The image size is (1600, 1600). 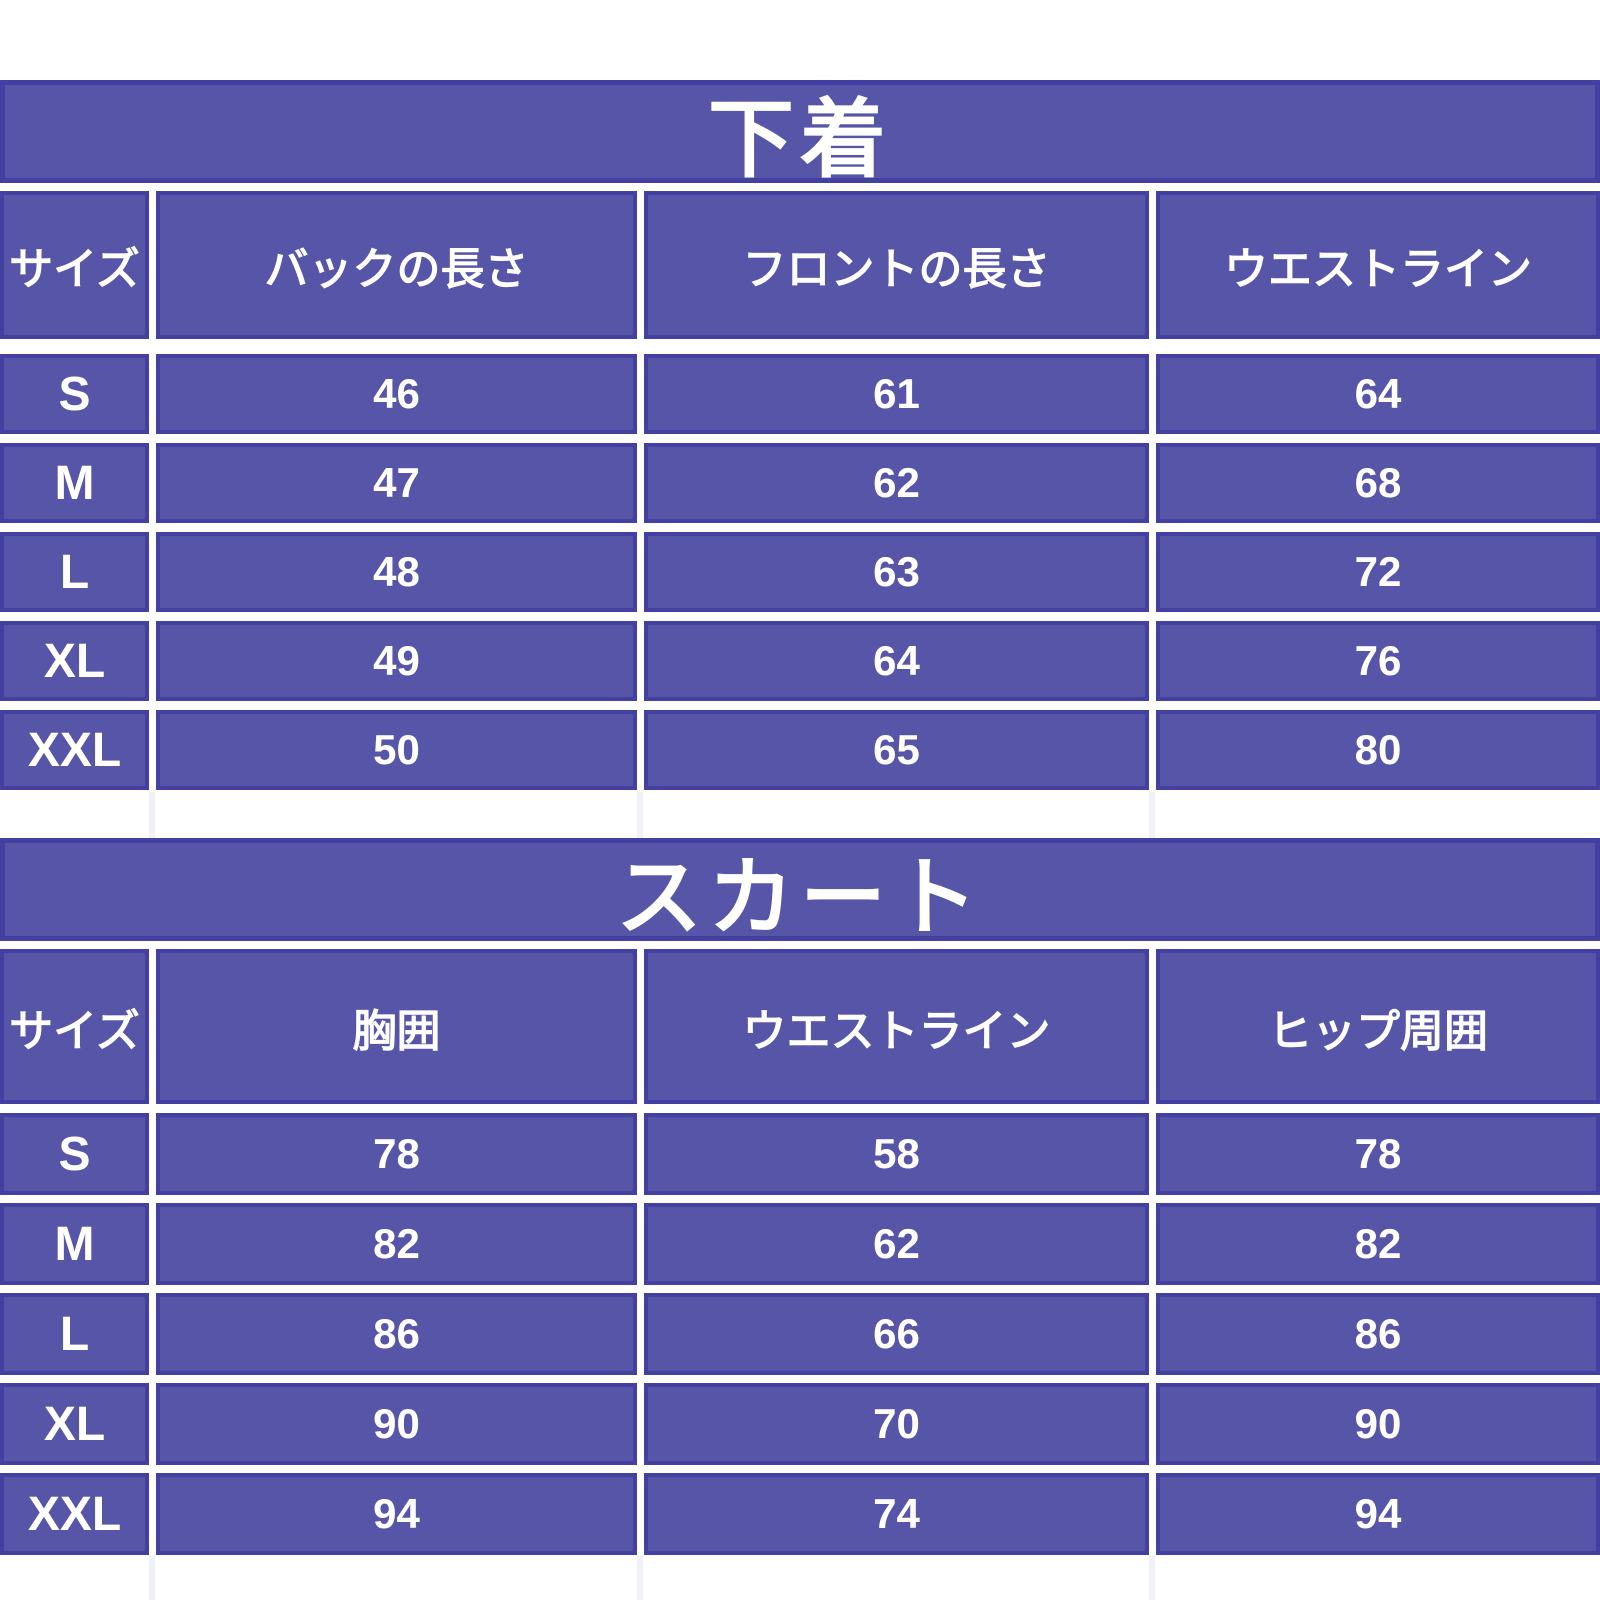 What do you see at coordinates (800, 140) in the screenshot?
I see `table-title: 下着` at bounding box center [800, 140].